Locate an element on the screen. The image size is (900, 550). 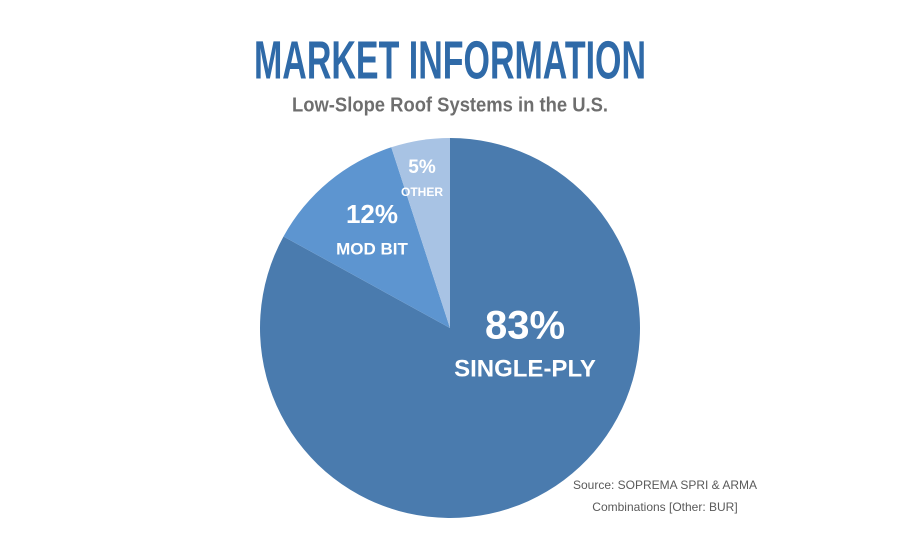
source-note: Source: SOPREMA SPRI & ARMA is located at coordinates (665, 485).